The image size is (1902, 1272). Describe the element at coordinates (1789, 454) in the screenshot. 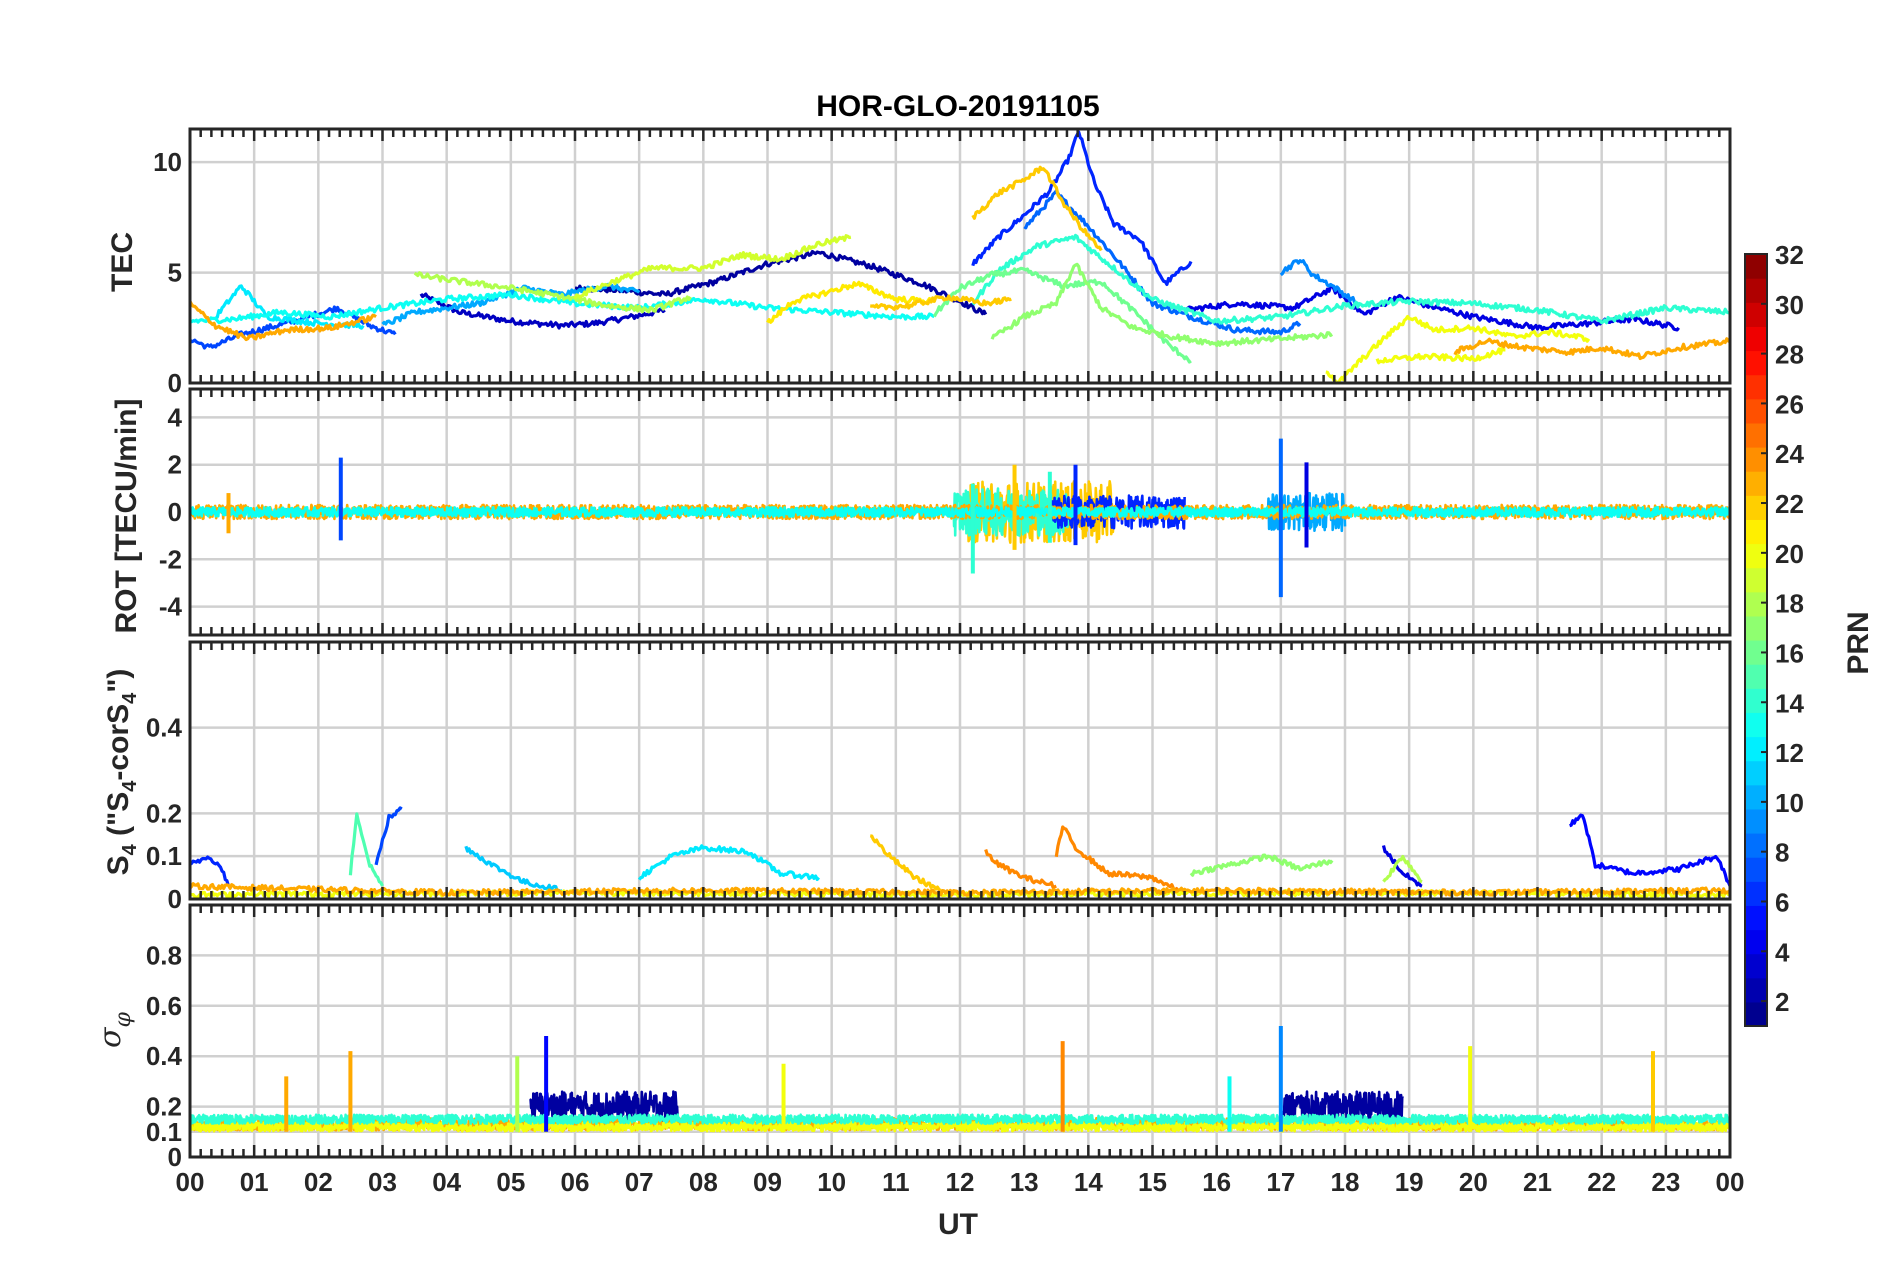

I see `colorbar-tick-label: 24` at that location.